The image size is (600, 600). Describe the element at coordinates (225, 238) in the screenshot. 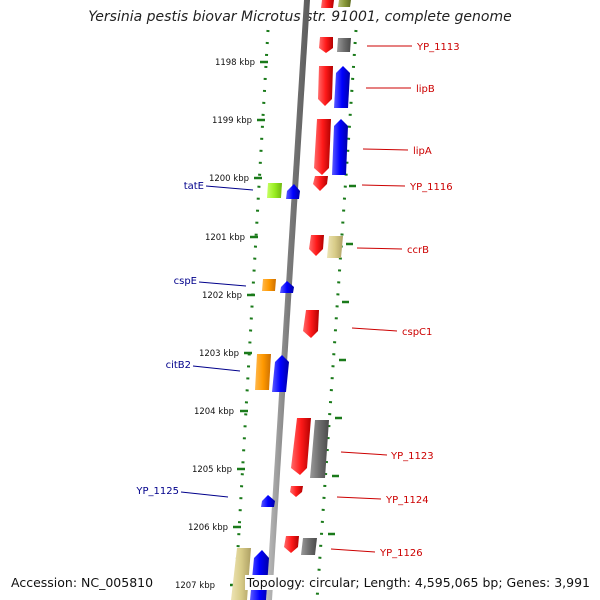

I see `scale-label: 1201 kbp` at that location.